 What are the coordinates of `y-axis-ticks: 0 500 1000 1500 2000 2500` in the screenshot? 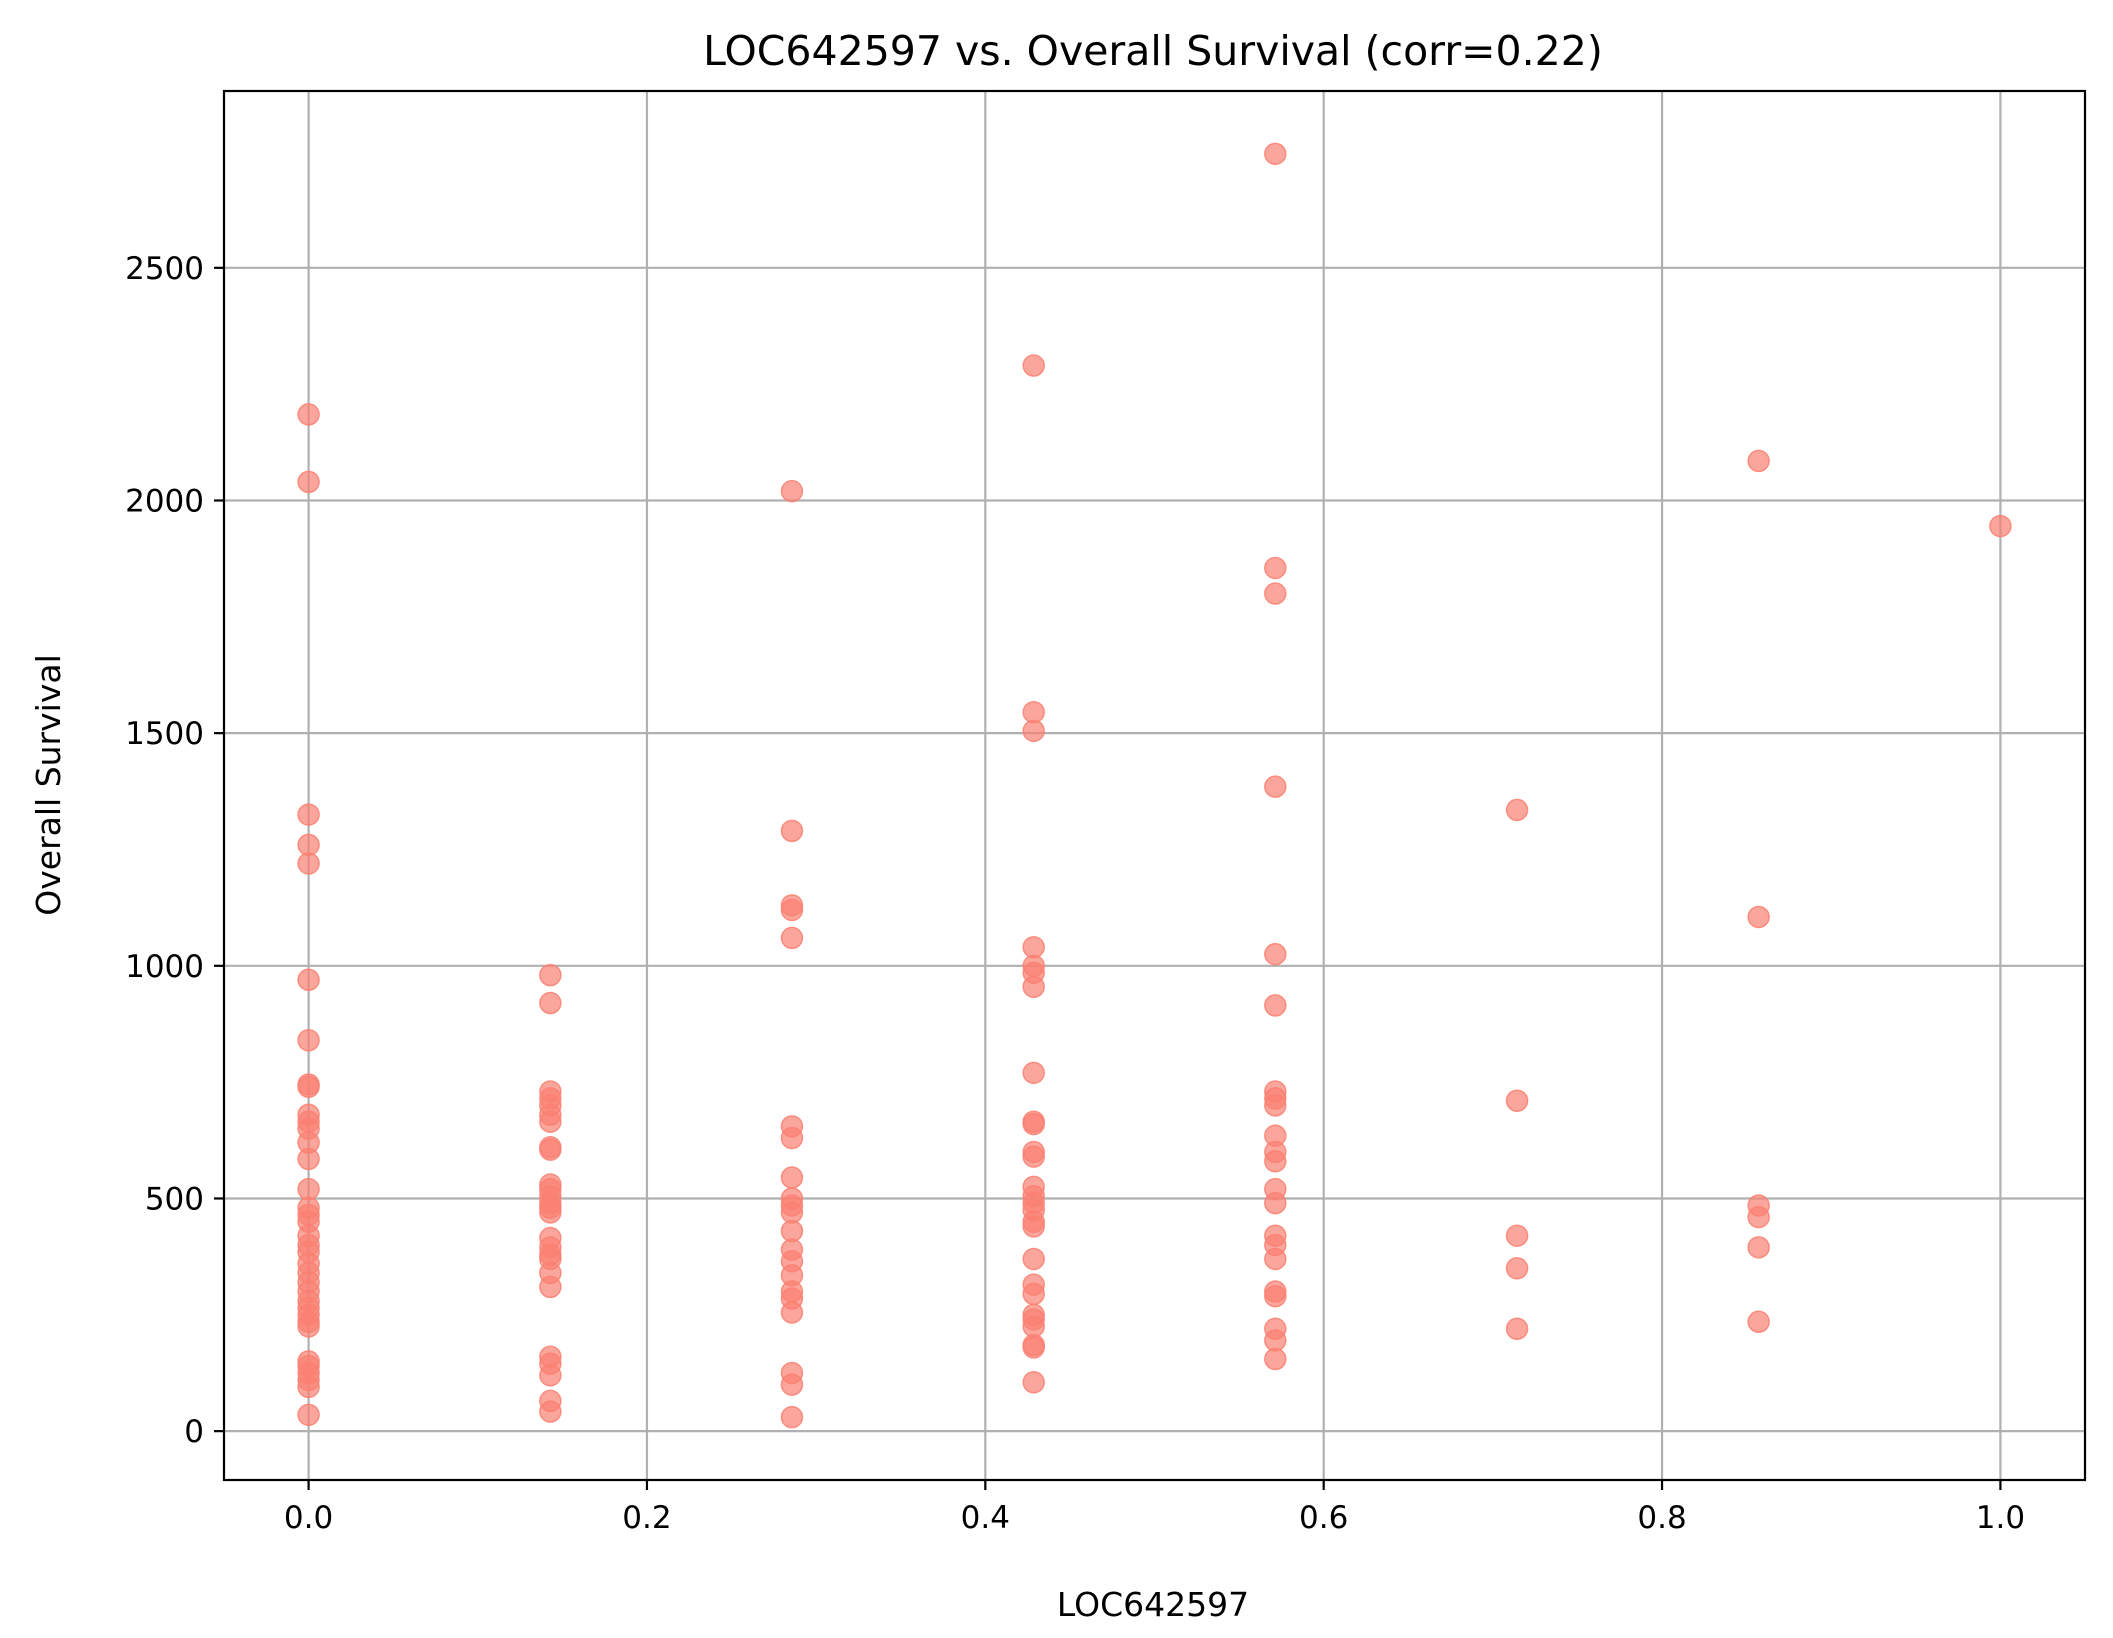 It's located at (174, 850).